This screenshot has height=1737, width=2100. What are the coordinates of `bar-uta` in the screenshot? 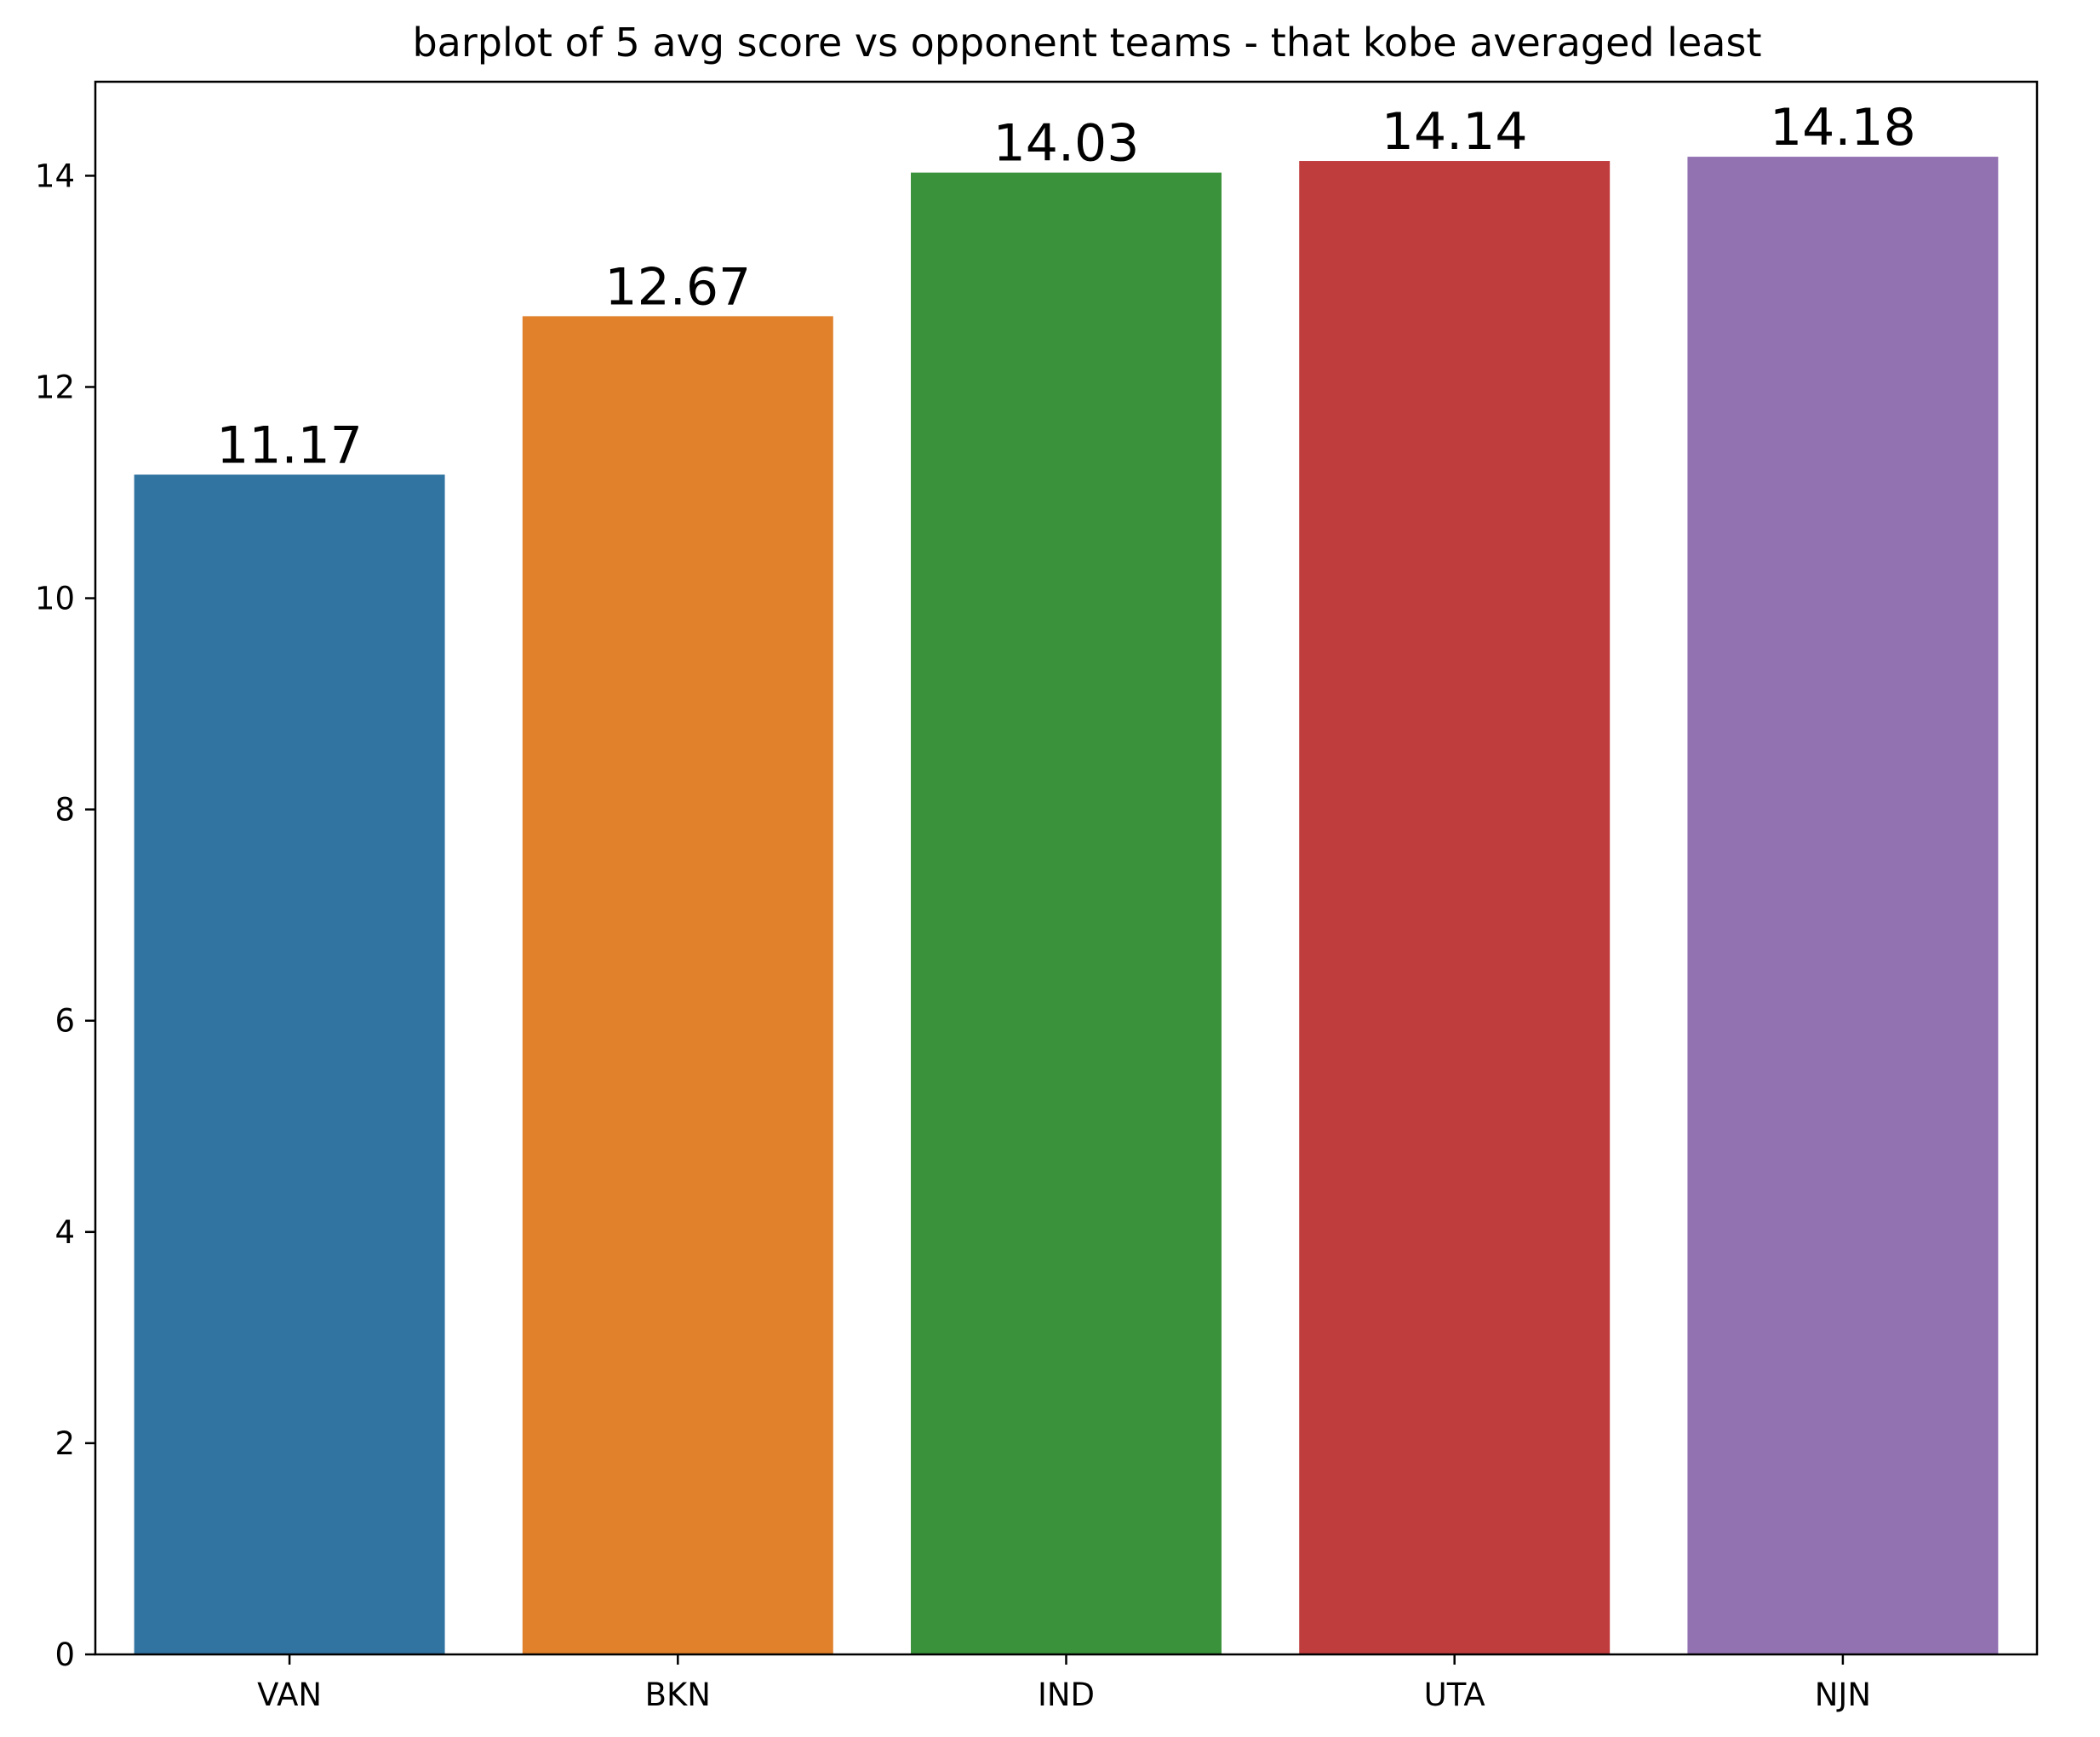 It's located at (1455, 908).